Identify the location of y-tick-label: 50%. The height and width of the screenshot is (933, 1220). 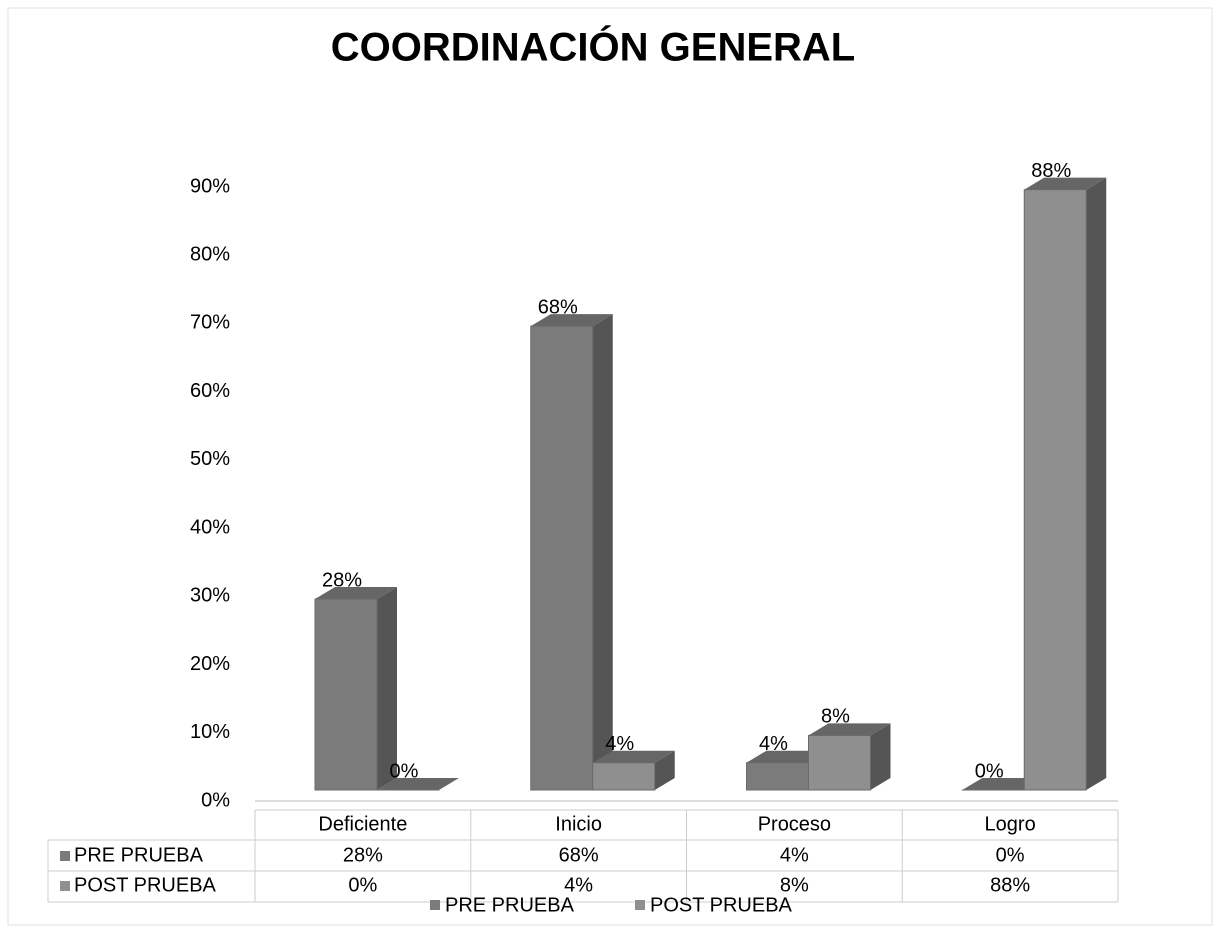
(210, 459).